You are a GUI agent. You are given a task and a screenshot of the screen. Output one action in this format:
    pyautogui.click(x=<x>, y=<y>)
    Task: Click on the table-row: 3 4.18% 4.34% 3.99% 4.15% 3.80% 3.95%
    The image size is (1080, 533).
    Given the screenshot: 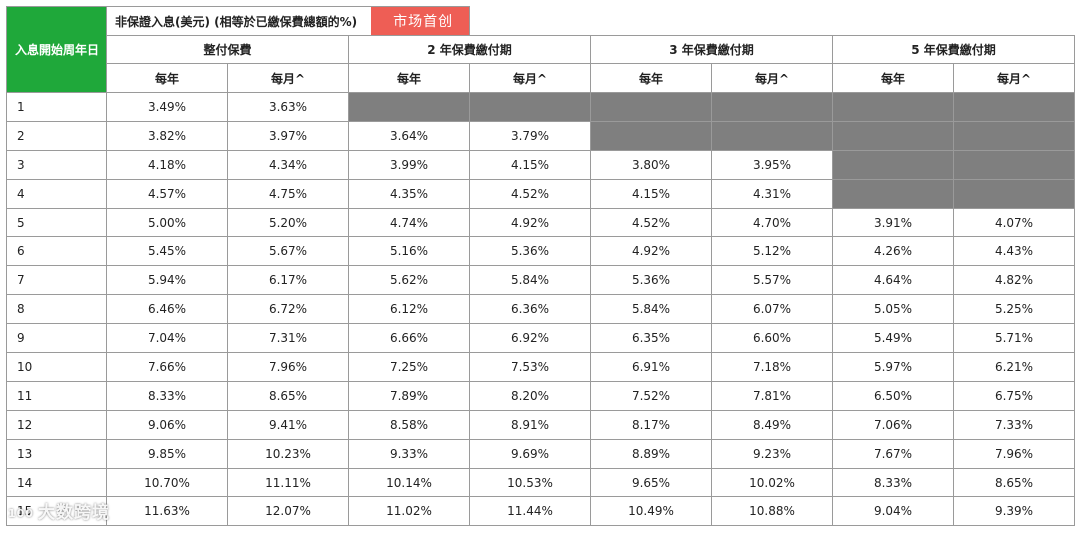 What is the action you would take?
    pyautogui.click(x=541, y=164)
    